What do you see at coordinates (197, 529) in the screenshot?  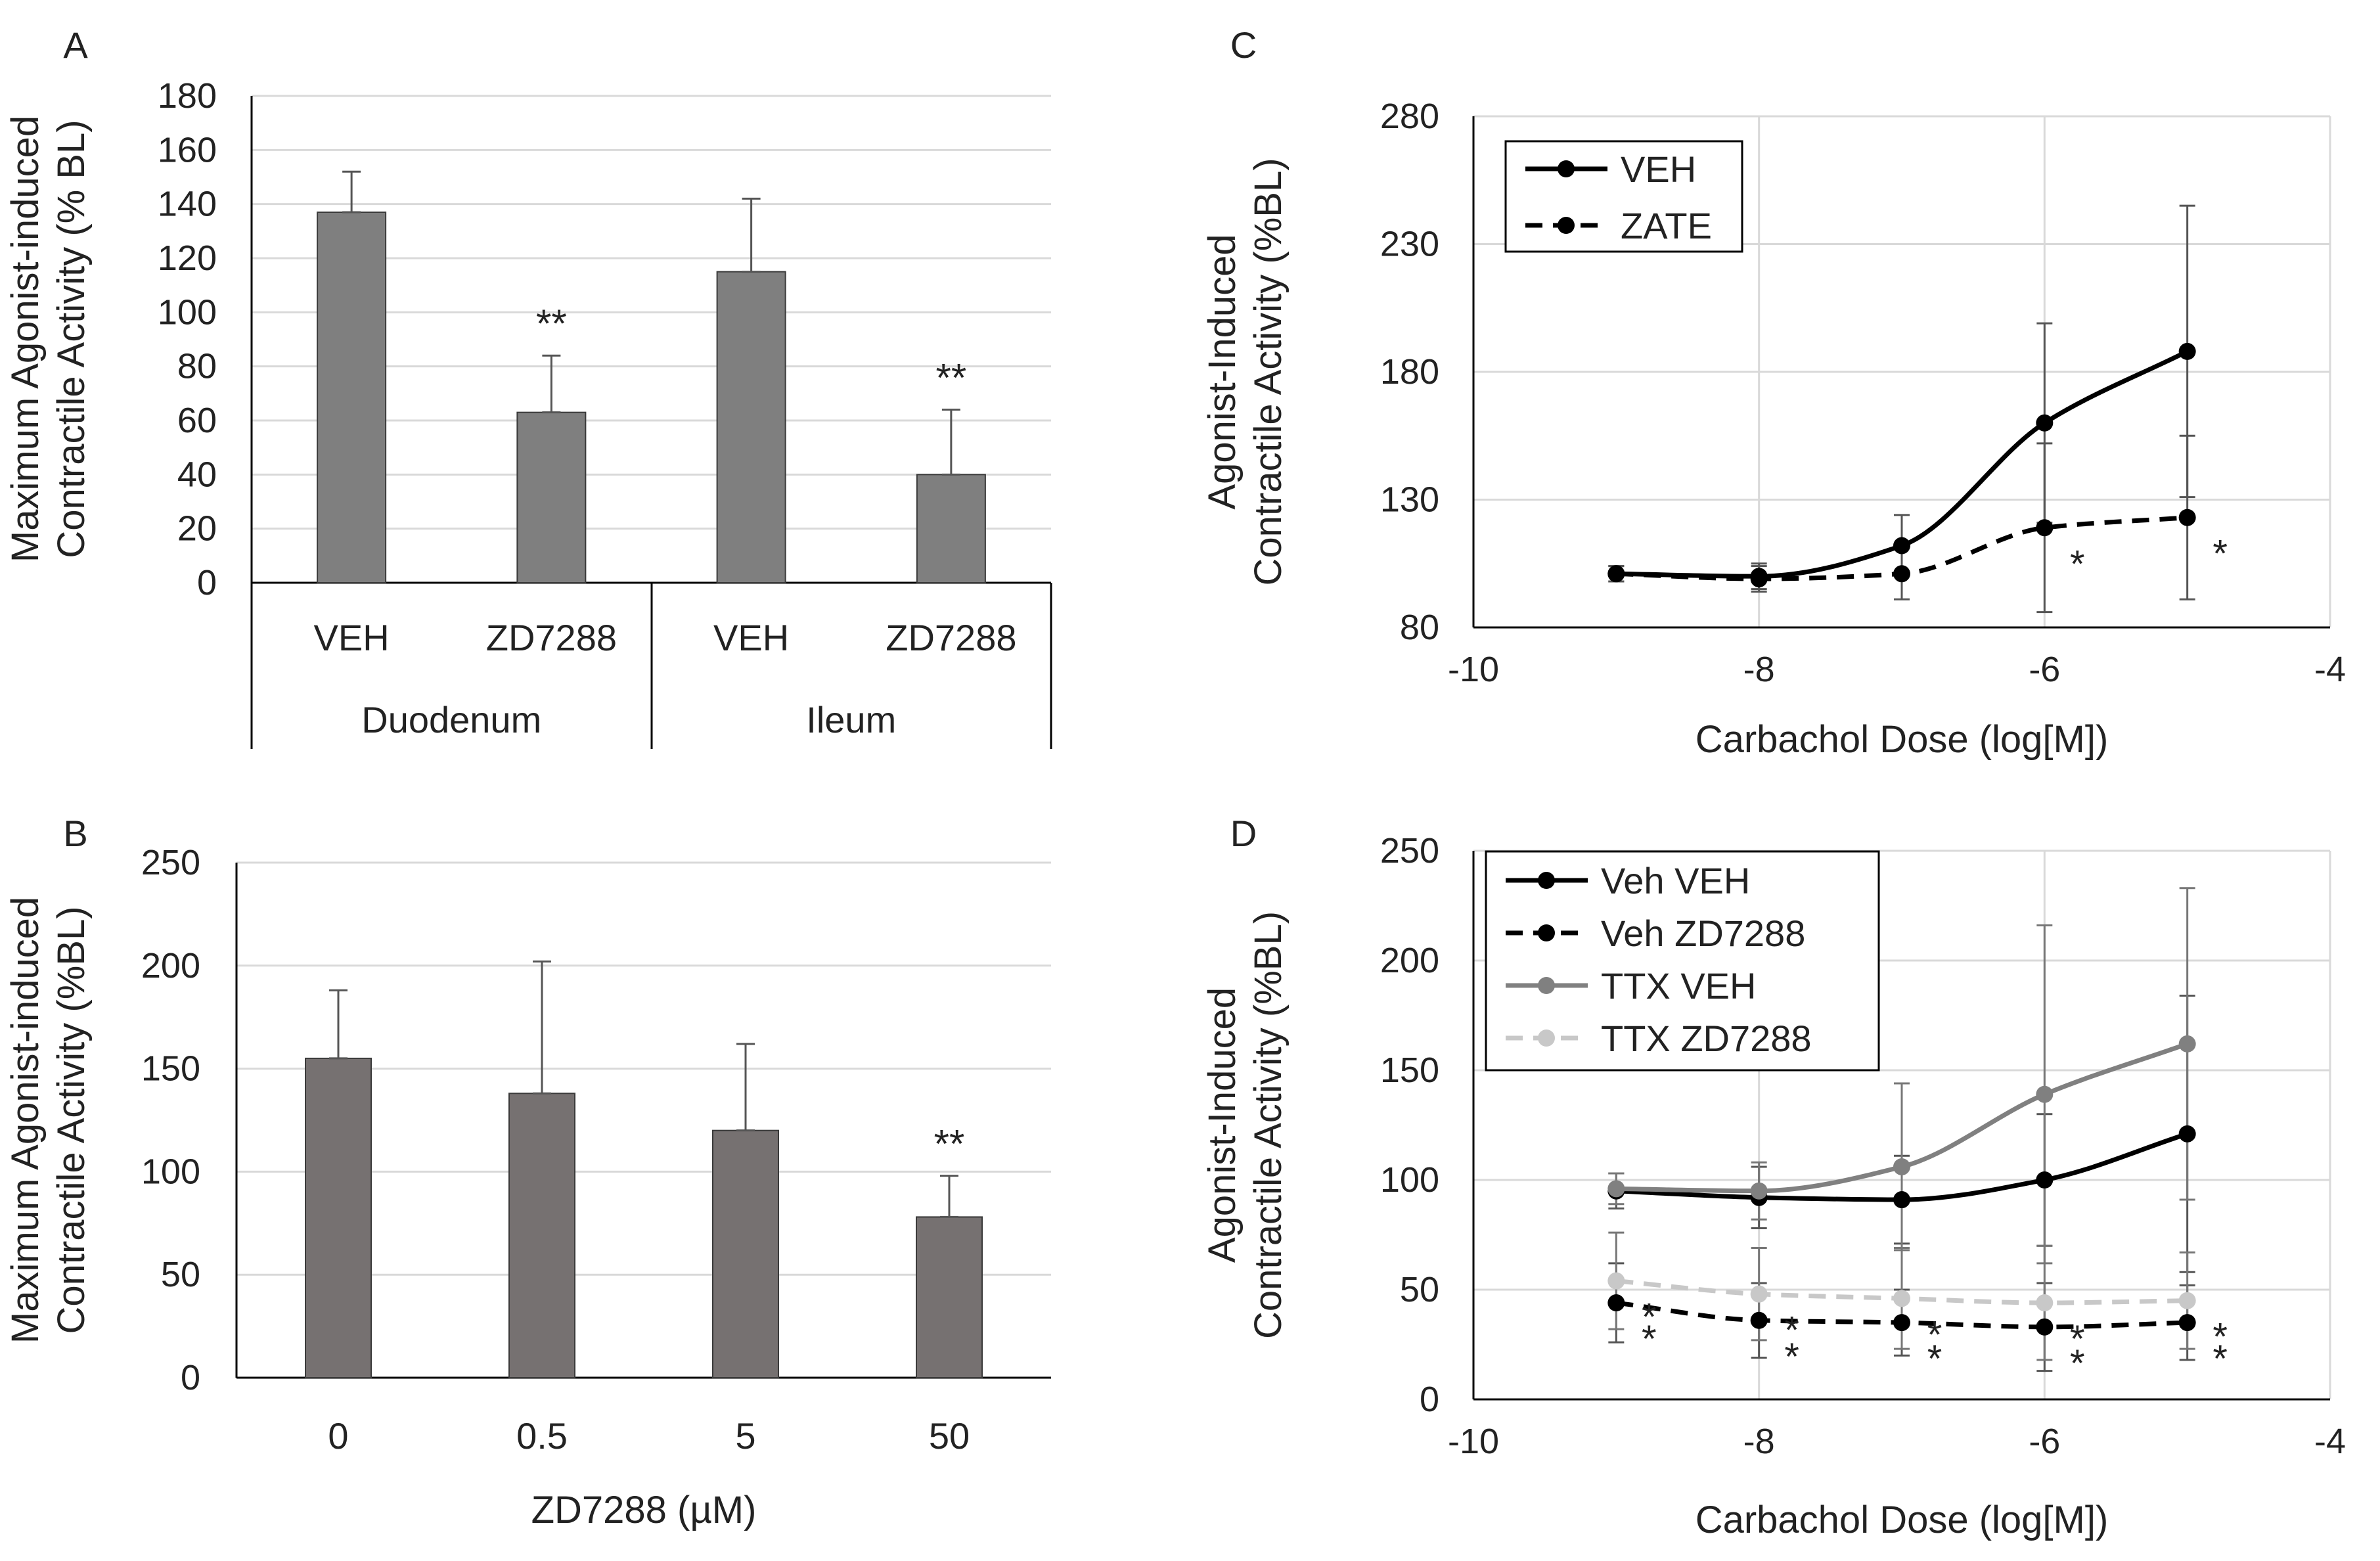 I see `y-tick-label: 20` at bounding box center [197, 529].